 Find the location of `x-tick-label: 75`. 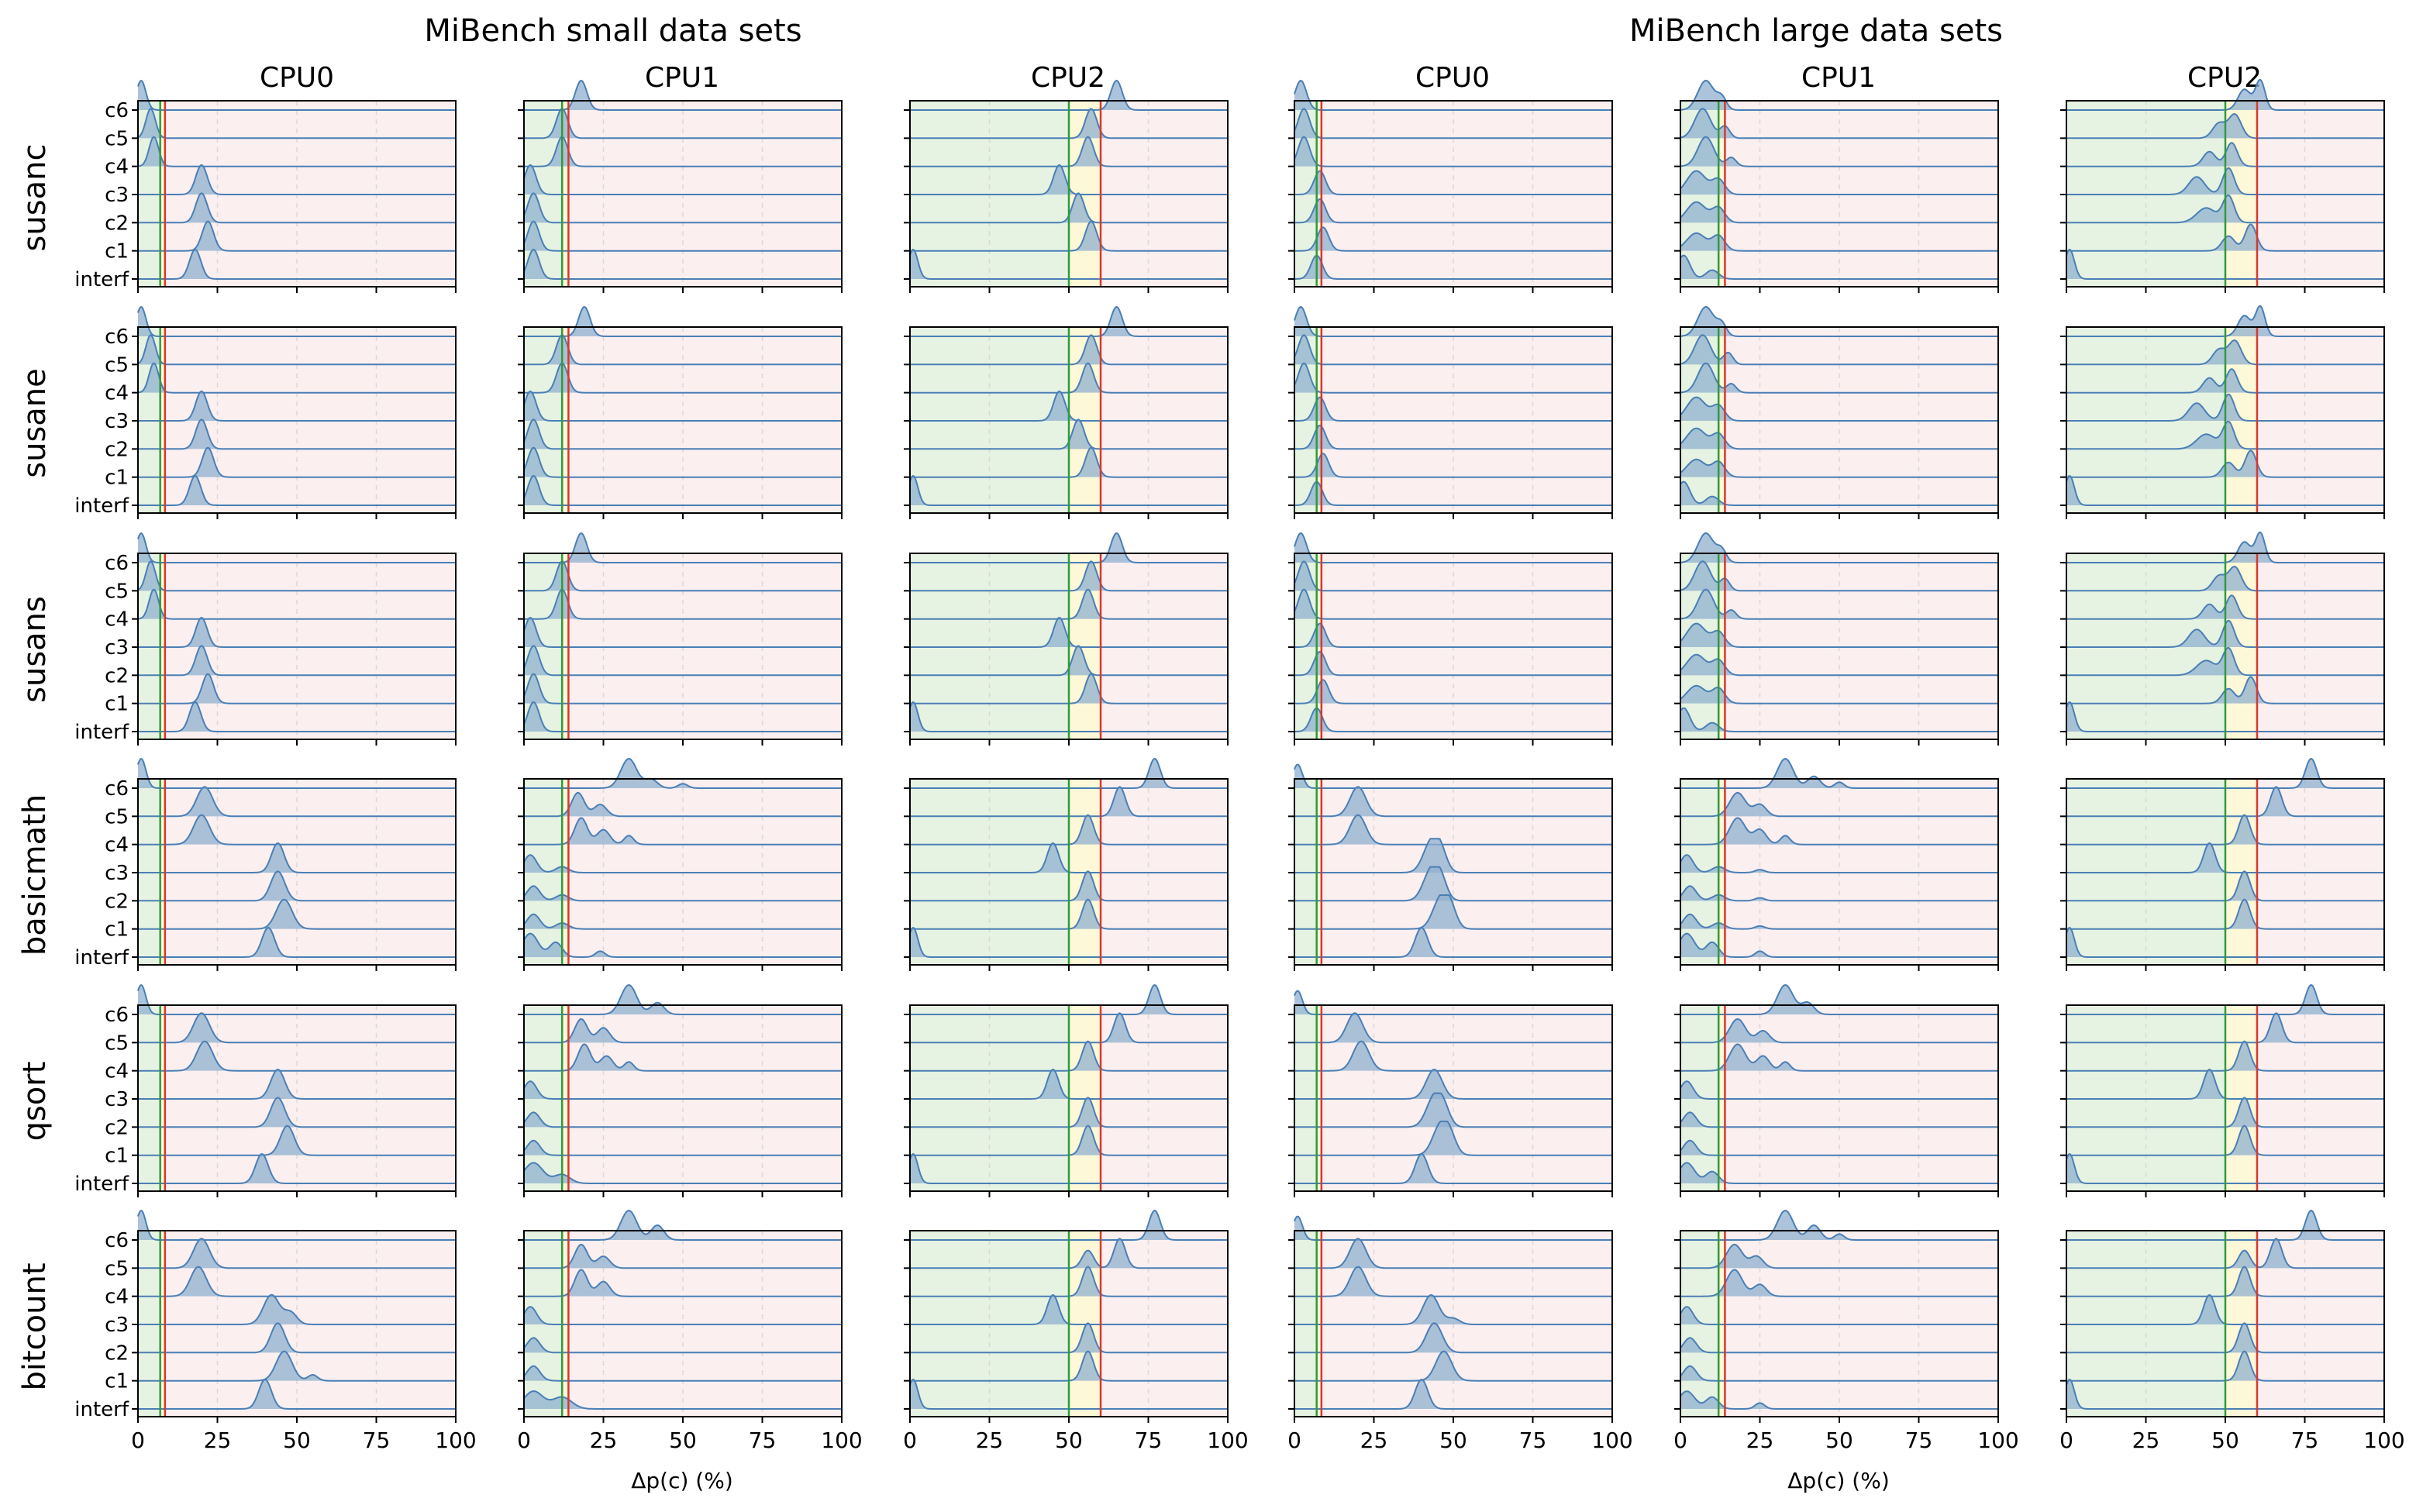

x-tick-label: 75 is located at coordinates (1149, 1440).